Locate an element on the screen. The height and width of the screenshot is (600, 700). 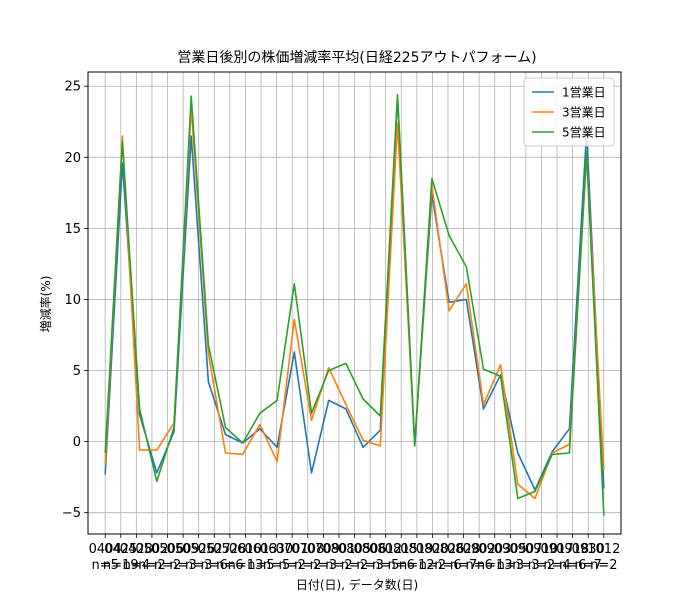
x-tick-label: 0425 is located at coordinates (120, 549).